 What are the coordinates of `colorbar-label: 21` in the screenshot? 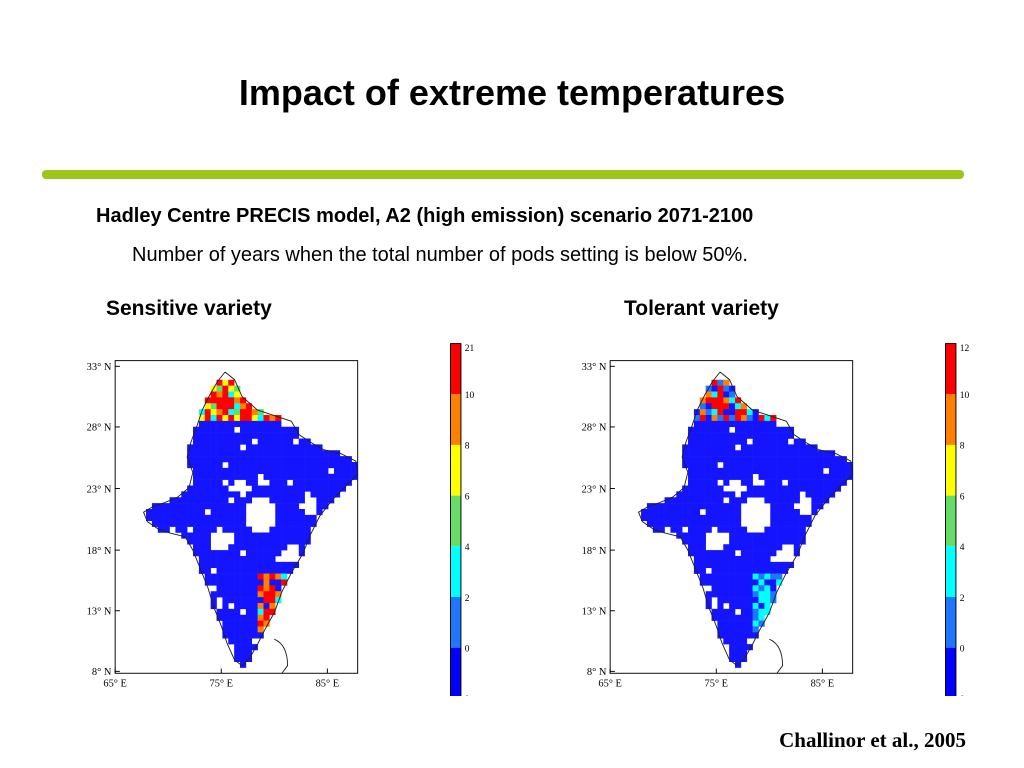 It's located at (470, 349).